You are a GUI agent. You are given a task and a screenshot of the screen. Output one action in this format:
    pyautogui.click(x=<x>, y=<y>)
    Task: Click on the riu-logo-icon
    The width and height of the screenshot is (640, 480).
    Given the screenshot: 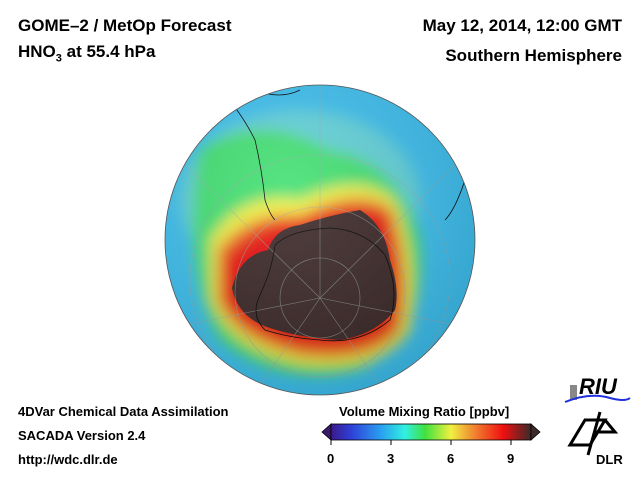 What is the action you would take?
    pyautogui.click(x=597, y=394)
    